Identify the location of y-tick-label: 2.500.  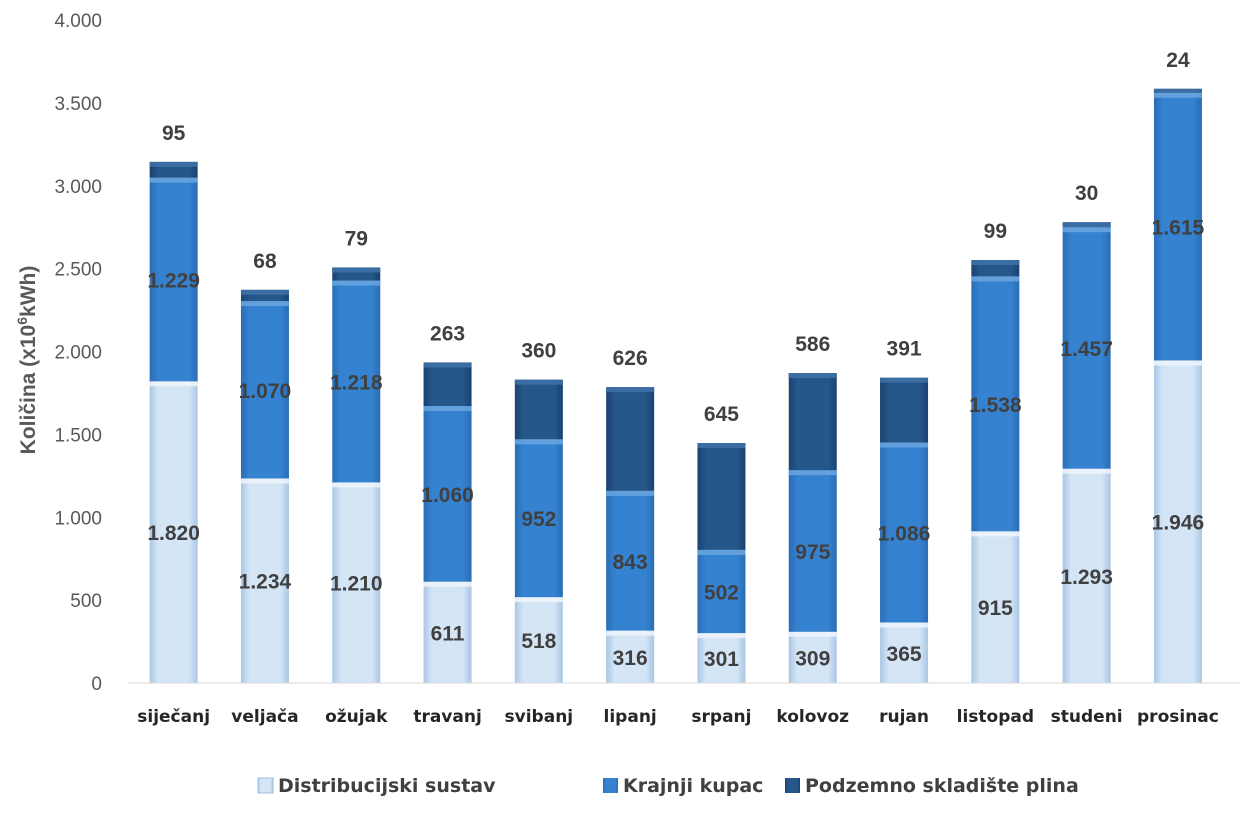
(78, 270).